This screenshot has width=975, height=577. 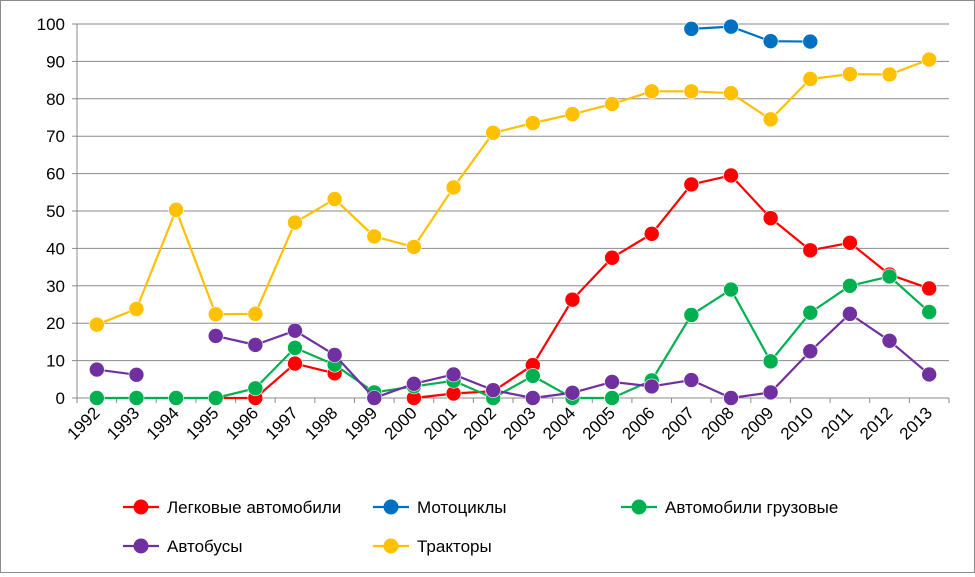 What do you see at coordinates (51, 211) in the screenshot?
I see `y-tick-labels: 0 10 20 30 40 50 60 70 80 90 100` at bounding box center [51, 211].